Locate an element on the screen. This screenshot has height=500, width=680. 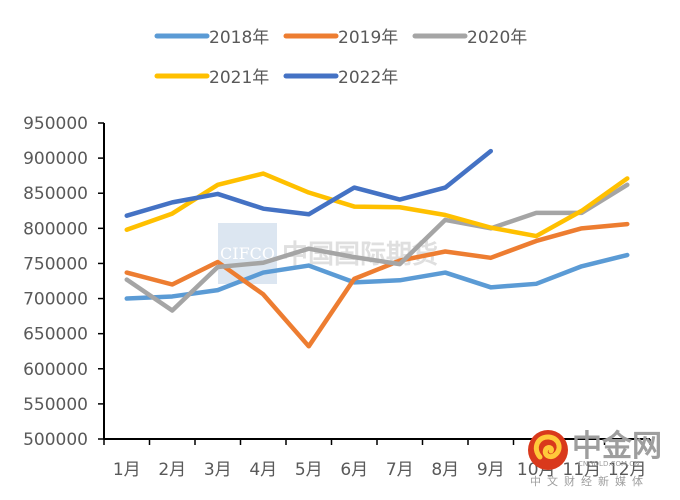
series-line-2021 is located at coordinates (377, 205).